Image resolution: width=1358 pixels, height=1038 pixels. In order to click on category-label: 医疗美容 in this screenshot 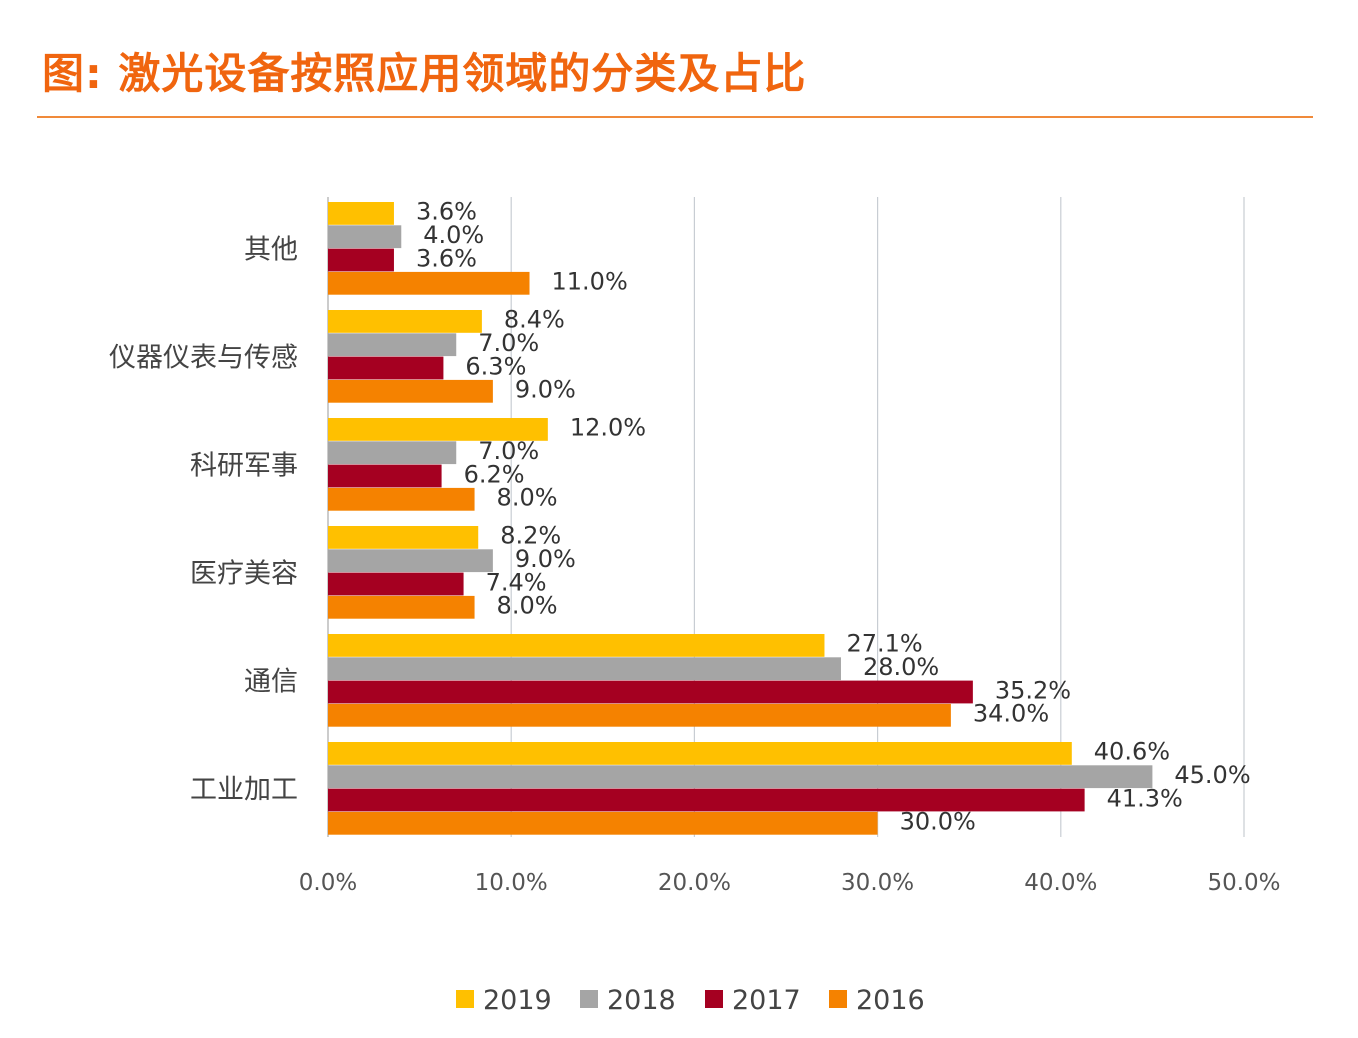, I will do `click(244, 574)`.